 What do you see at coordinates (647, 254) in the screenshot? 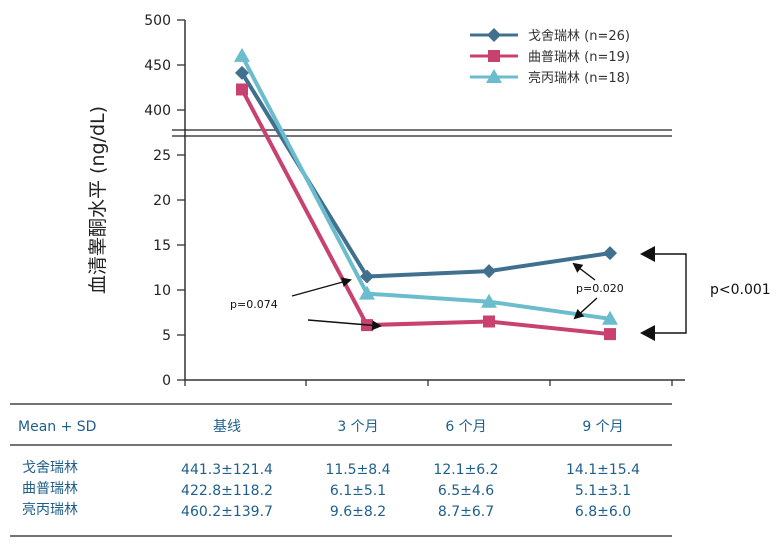
I see `bracket-arrow-upper` at bounding box center [647, 254].